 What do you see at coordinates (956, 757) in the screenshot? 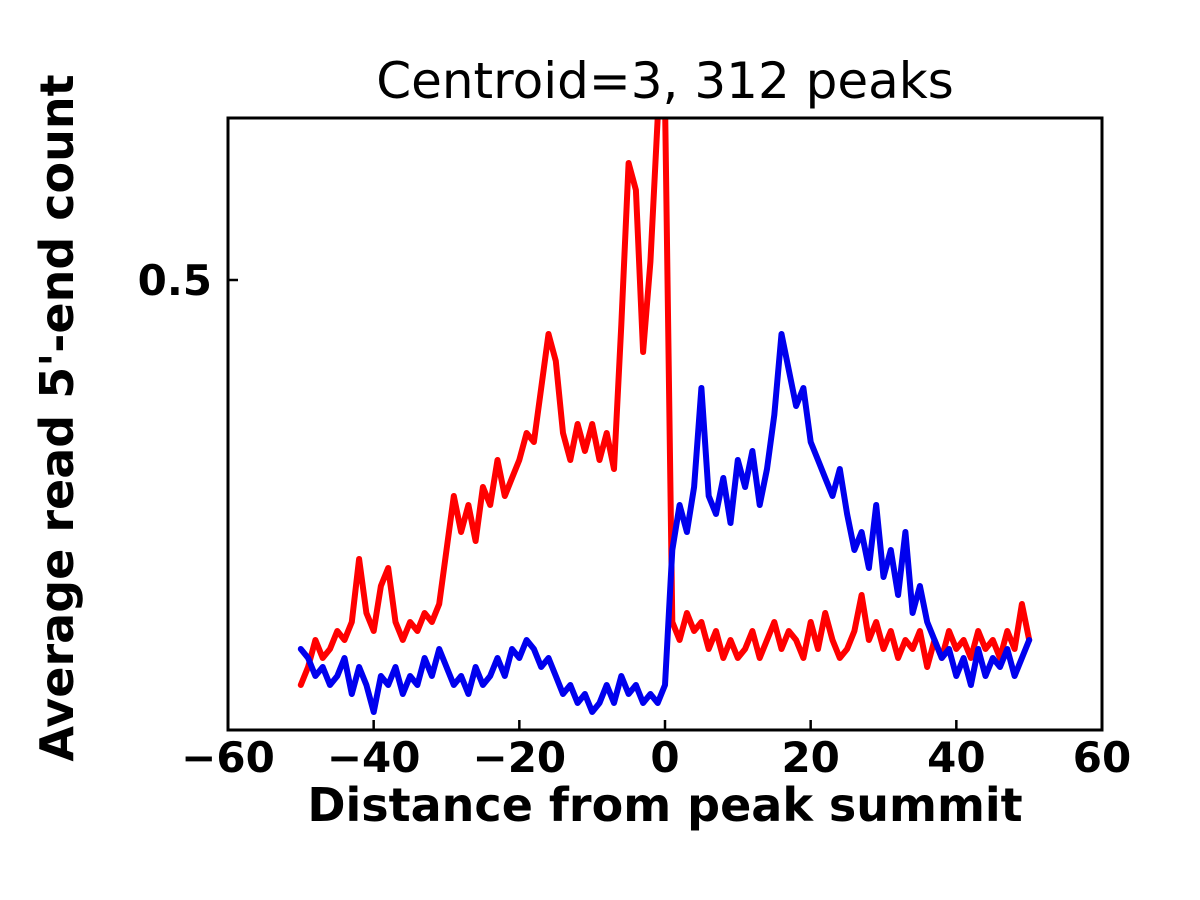
I see `x-tick-label: 40` at bounding box center [956, 757].